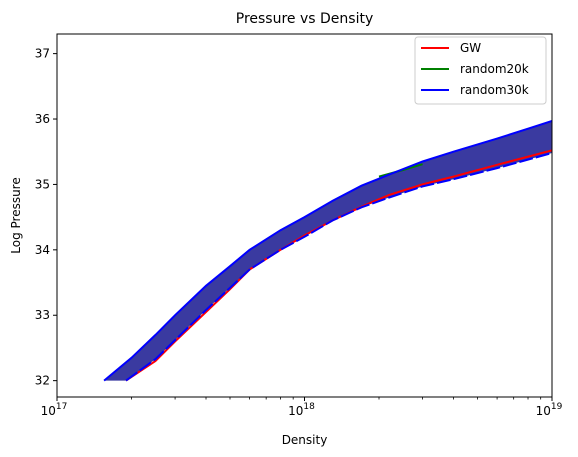 This screenshot has width=578, height=457. Describe the element at coordinates (549, 410) in the screenshot. I see `x-tick-label: 1019` at that location.